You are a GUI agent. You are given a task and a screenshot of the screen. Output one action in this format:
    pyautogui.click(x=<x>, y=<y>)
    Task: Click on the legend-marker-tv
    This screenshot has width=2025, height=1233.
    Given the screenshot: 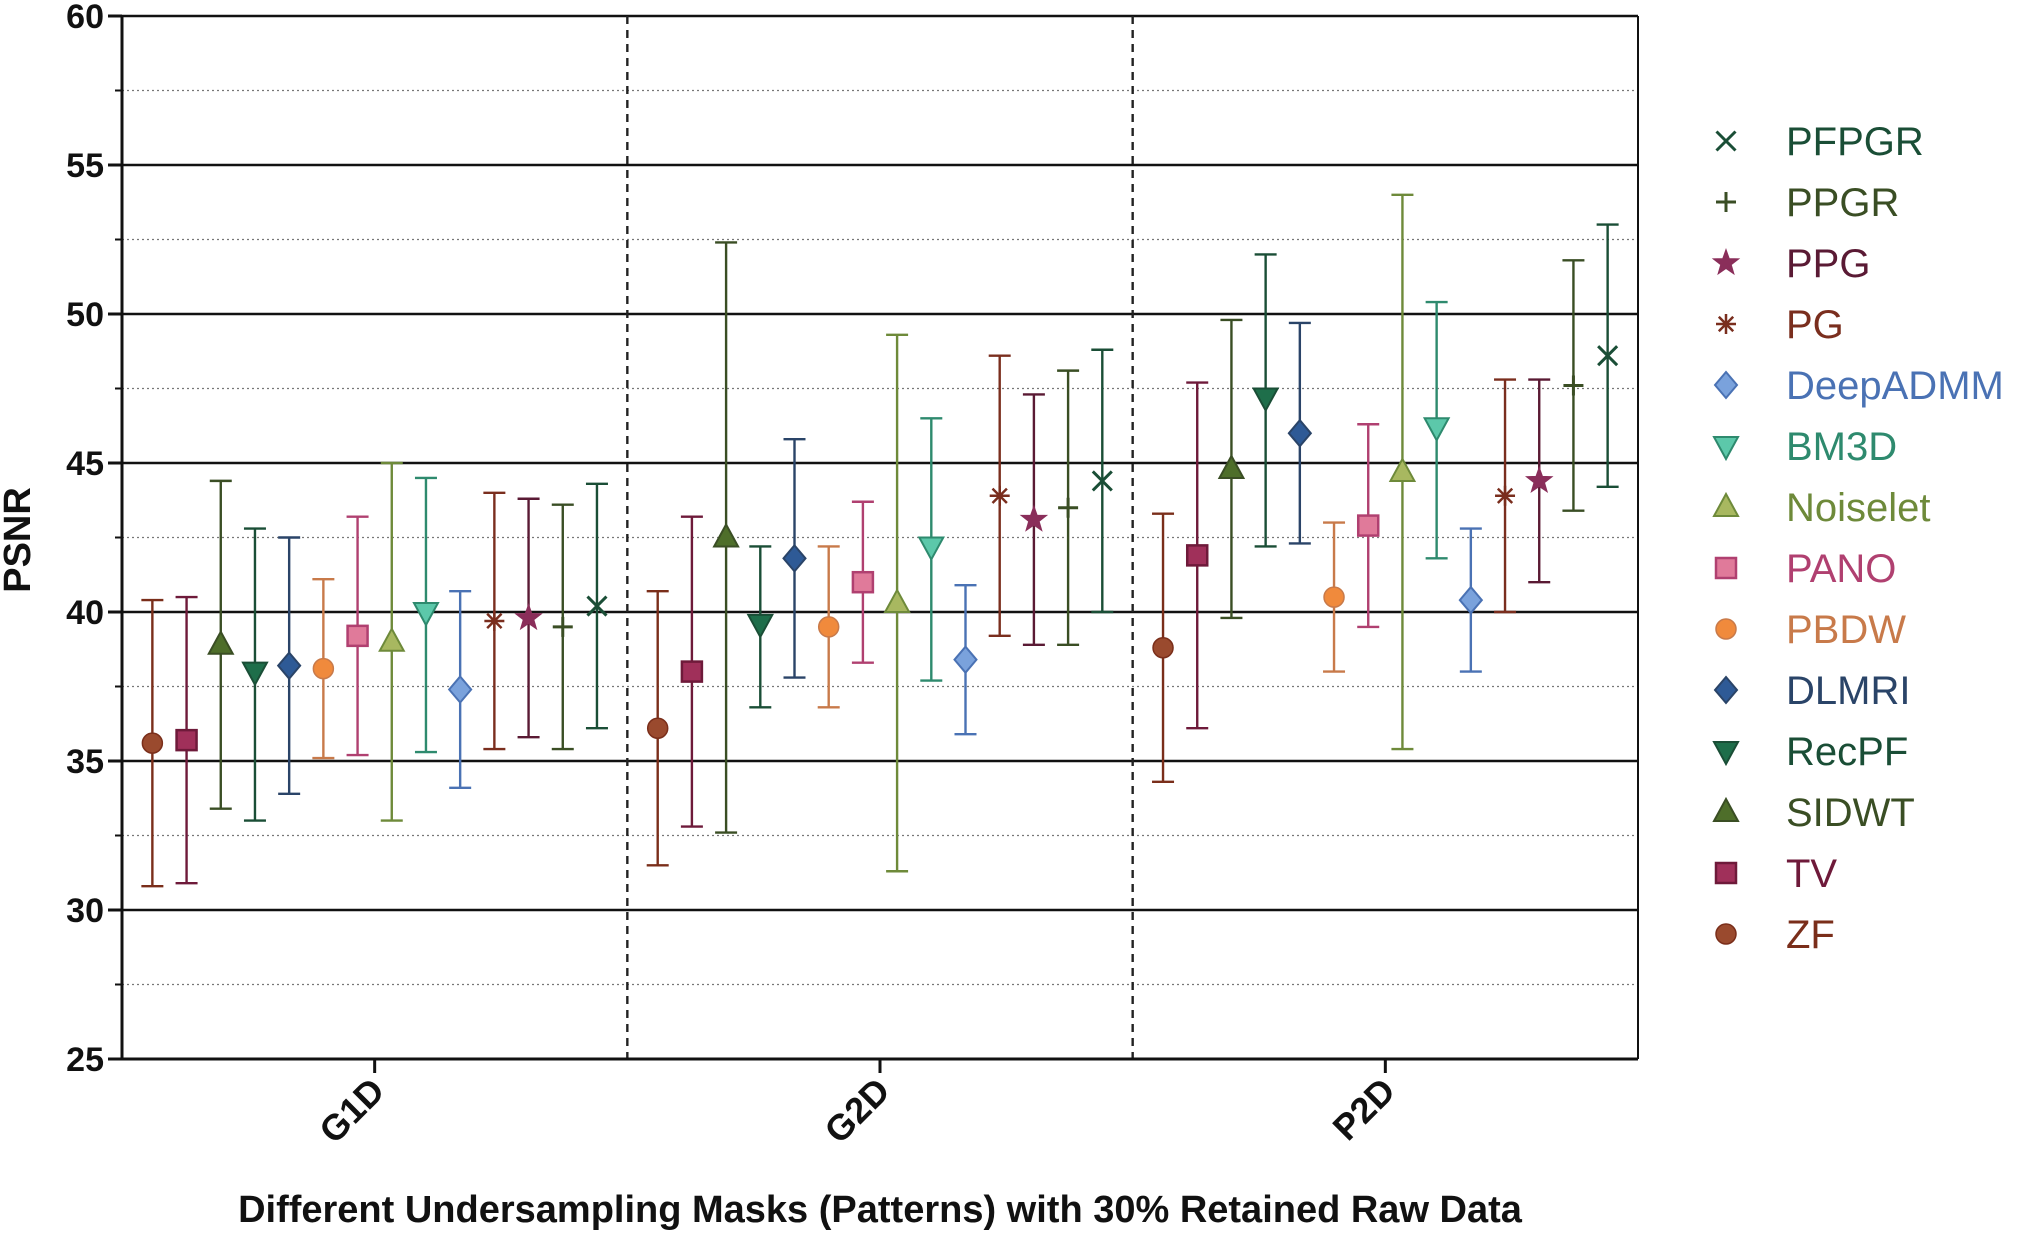 What is the action you would take?
    pyautogui.click(x=1726, y=873)
    